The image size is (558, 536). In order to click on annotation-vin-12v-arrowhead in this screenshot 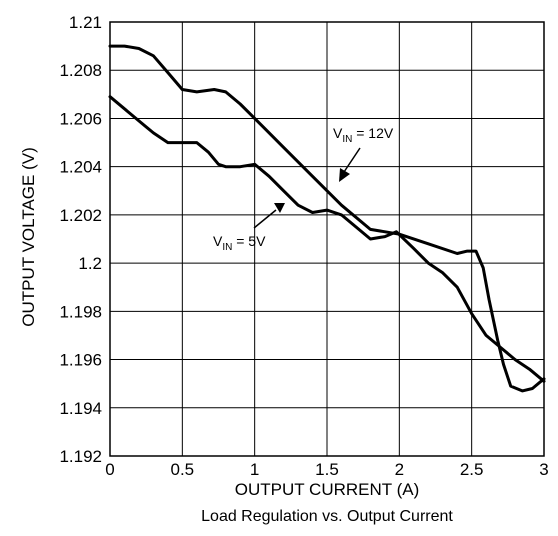, I will do `click(344, 175)`.